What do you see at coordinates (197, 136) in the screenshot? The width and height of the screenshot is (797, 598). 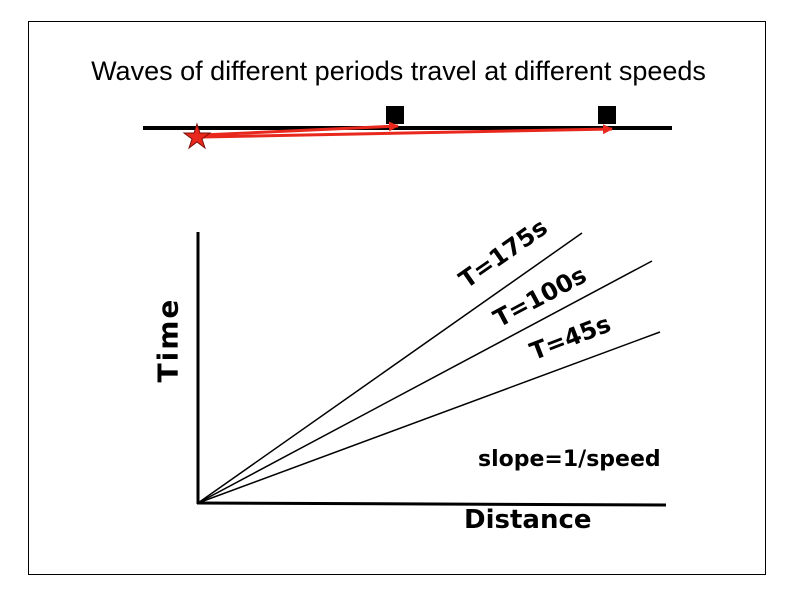 I see `star-icon` at bounding box center [197, 136].